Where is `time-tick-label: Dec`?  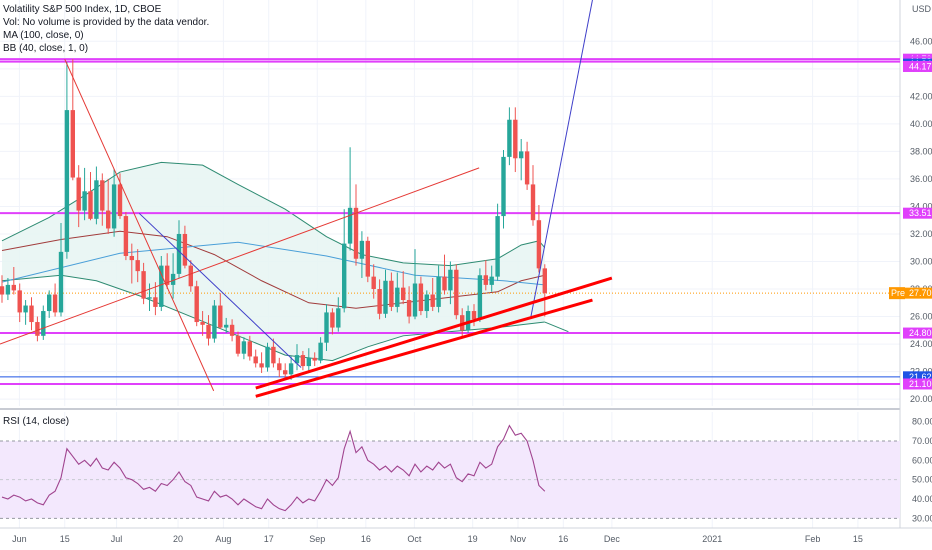 time-tick-label: Dec is located at coordinates (612, 539).